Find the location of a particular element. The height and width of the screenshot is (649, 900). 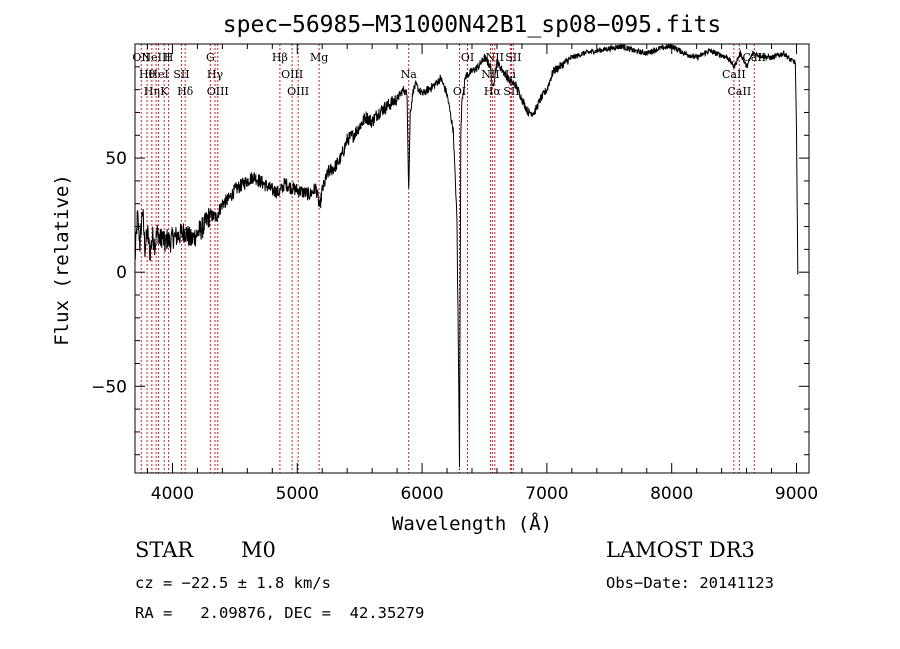

x-tick-label: 8000 is located at coordinates (671, 494).